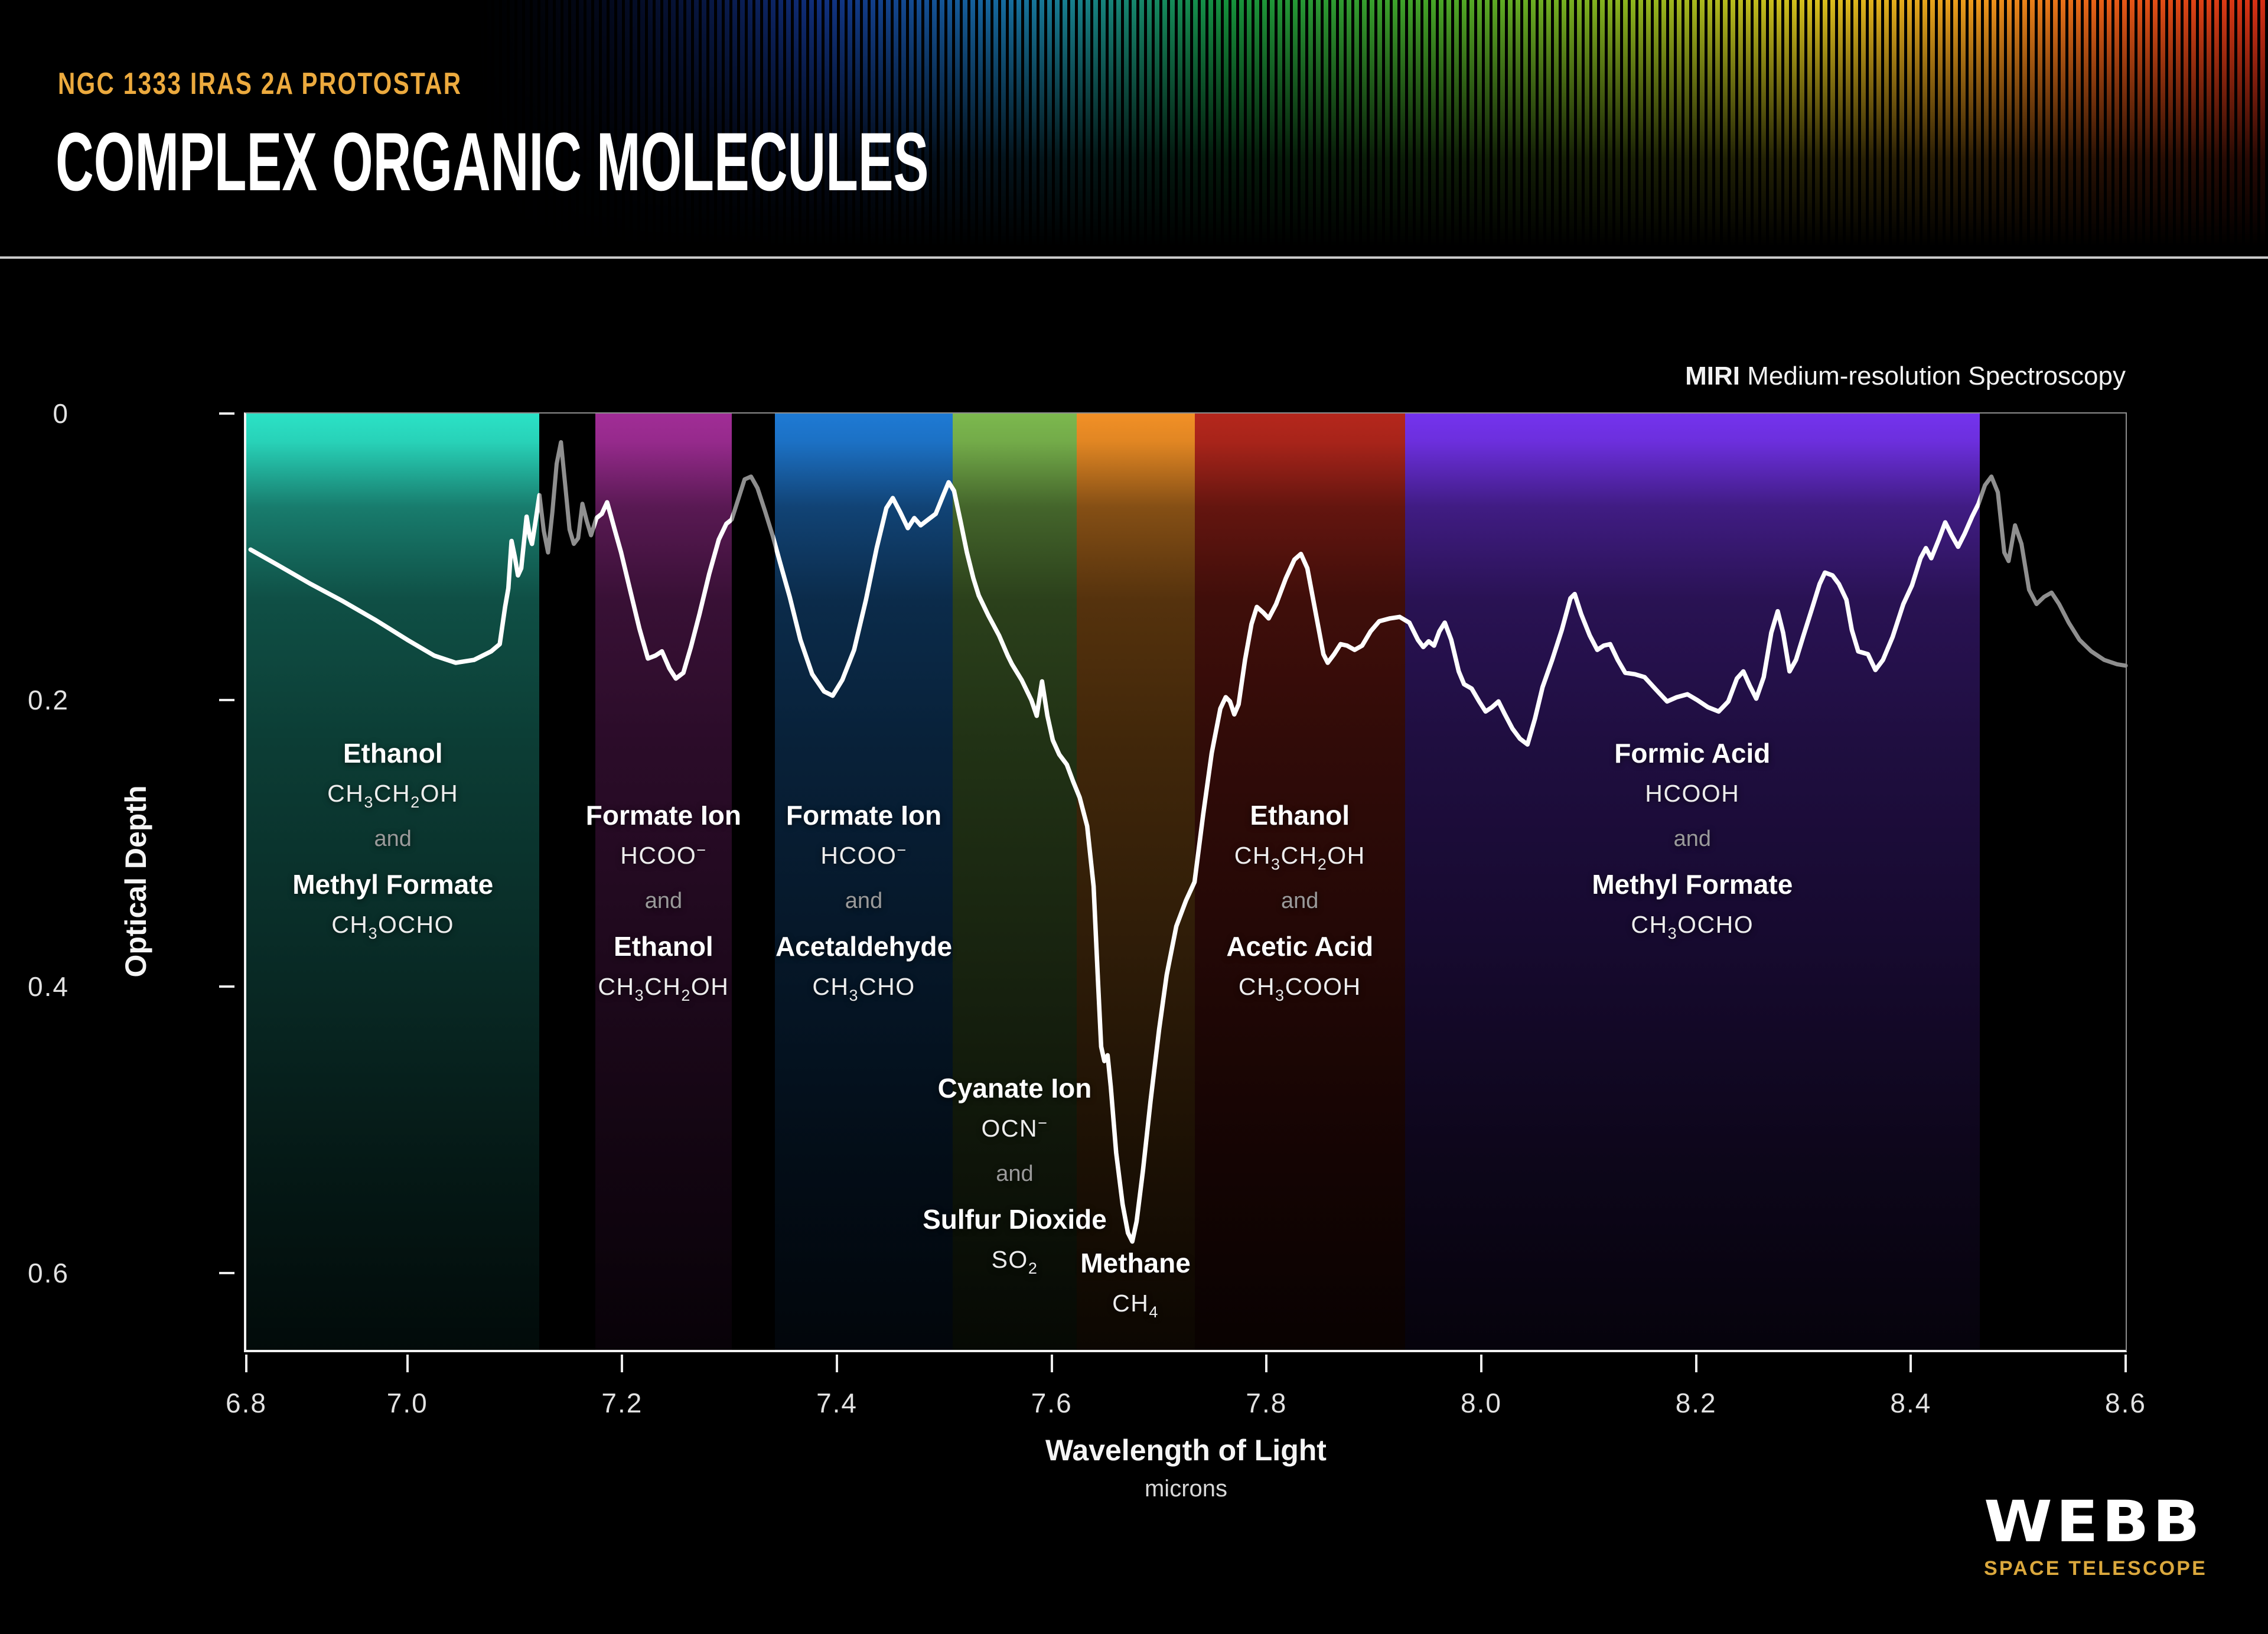 Image resolution: width=2268 pixels, height=1634 pixels. What do you see at coordinates (1692, 793) in the screenshot?
I see `molecule-formula: HCOOH` at bounding box center [1692, 793].